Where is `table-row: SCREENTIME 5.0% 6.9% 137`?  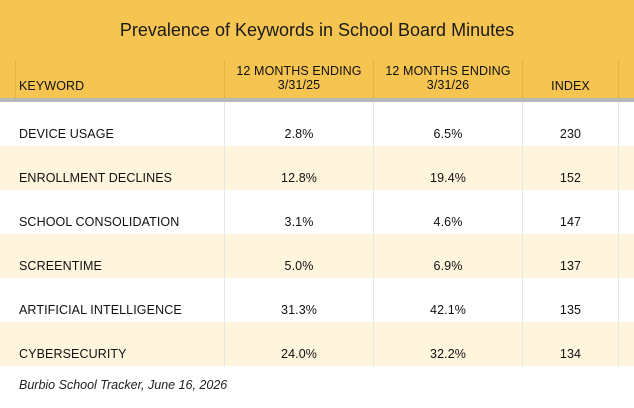 table-row: SCREENTIME 5.0% 6.9% 137 is located at coordinates (317, 256).